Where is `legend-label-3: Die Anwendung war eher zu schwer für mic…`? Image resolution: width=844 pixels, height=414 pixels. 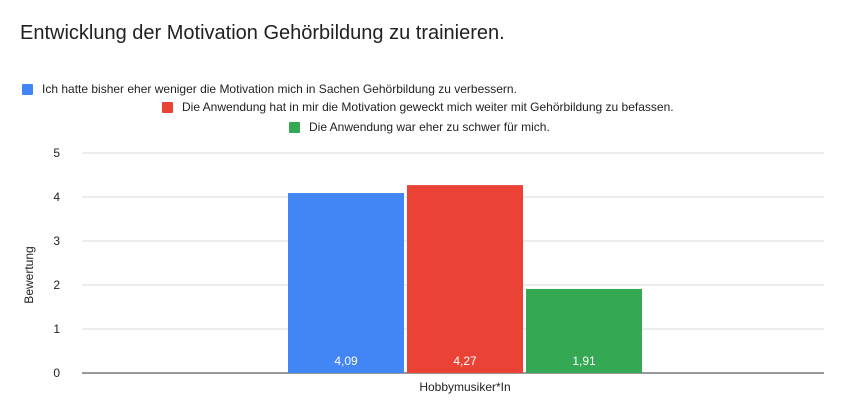
legend-label-3: Die Anwendung war eher zu schwer für mic… is located at coordinates (429, 127).